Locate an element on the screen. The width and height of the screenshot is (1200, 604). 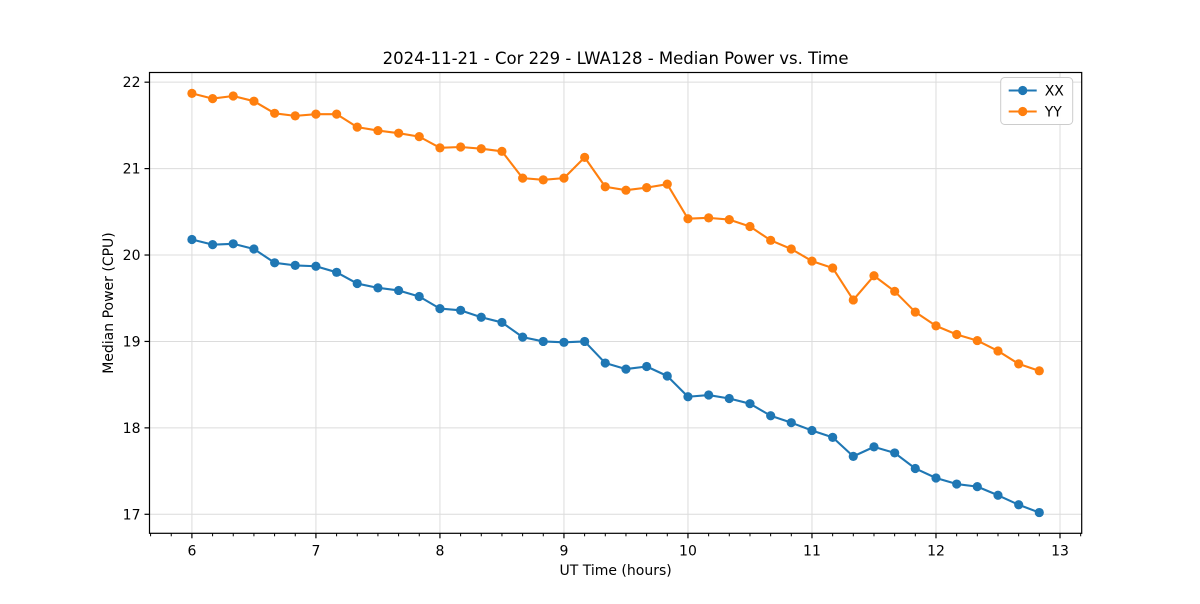
x-tick-label: 9 is located at coordinates (563, 551).